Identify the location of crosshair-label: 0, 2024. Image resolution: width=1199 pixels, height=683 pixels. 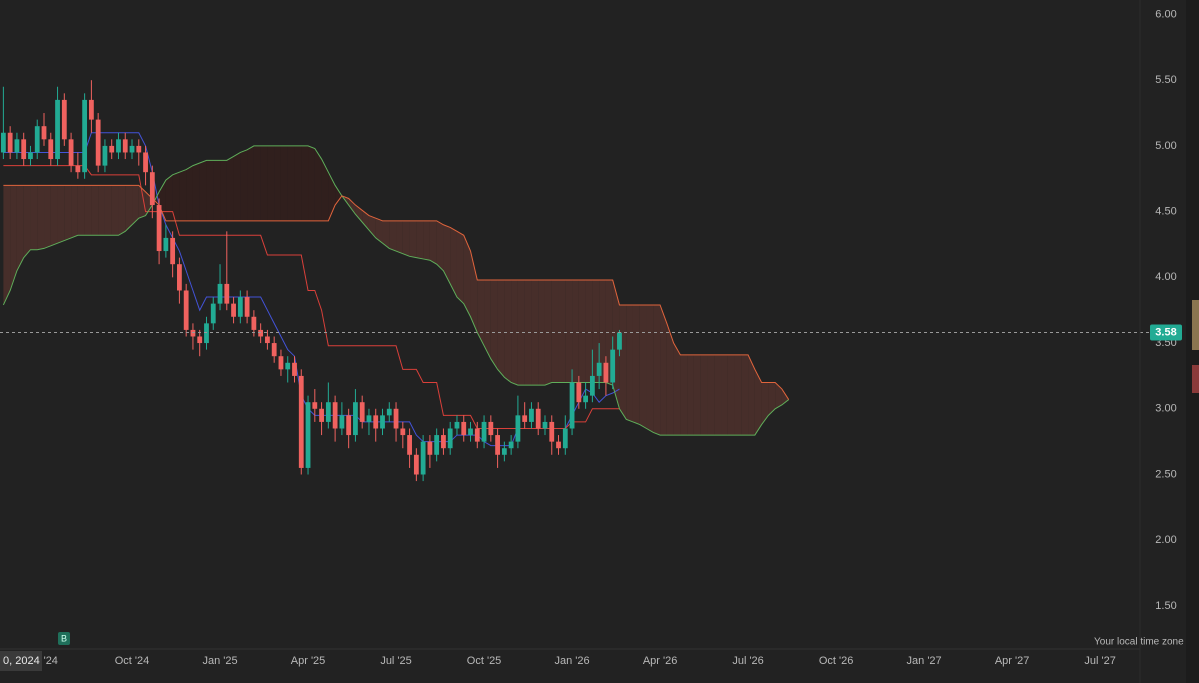
(21, 661).